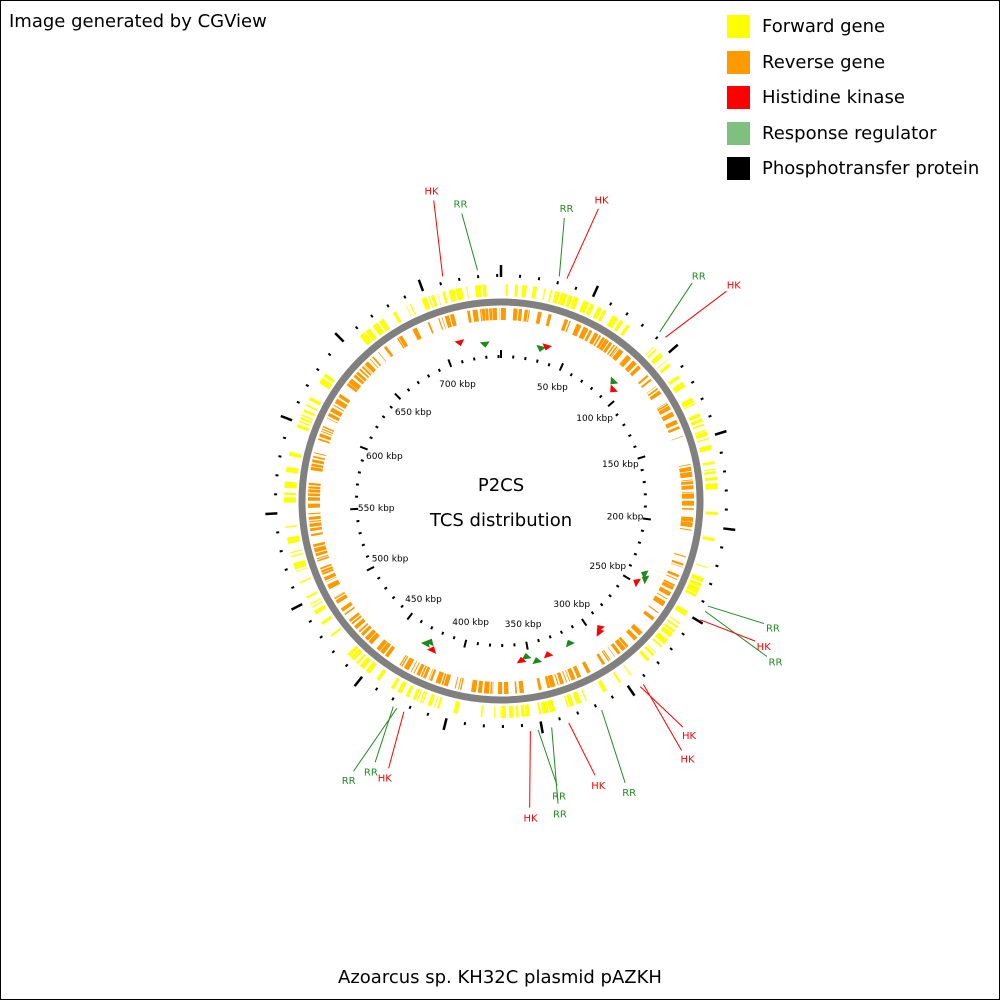 The image size is (1000, 1000). I want to click on ruler-label: 650 kbp, so click(413, 413).